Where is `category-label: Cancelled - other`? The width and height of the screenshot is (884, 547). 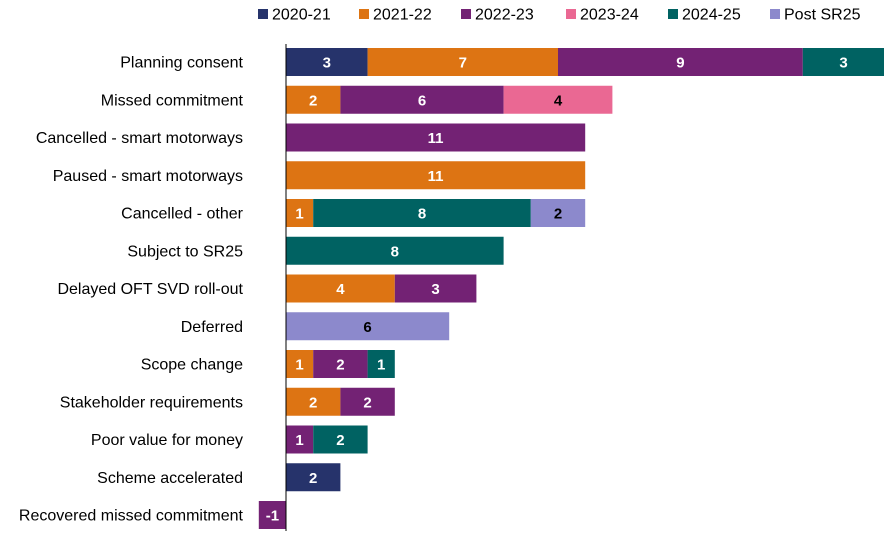
category-label: Cancelled - other is located at coordinates (182, 214).